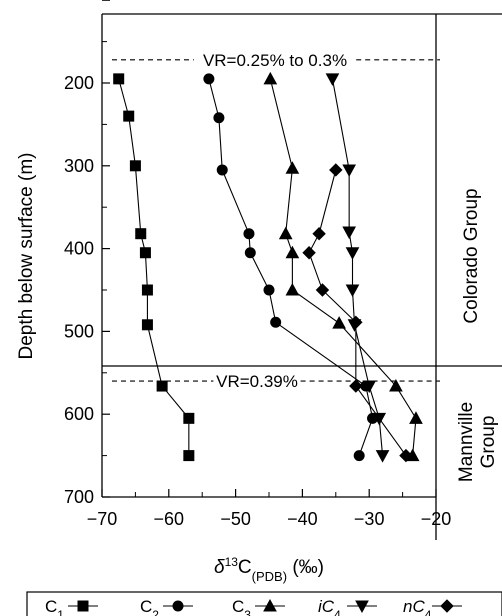  What do you see at coordinates (79, 166) in the screenshot?
I see `y-tick-label: 300` at bounding box center [79, 166].